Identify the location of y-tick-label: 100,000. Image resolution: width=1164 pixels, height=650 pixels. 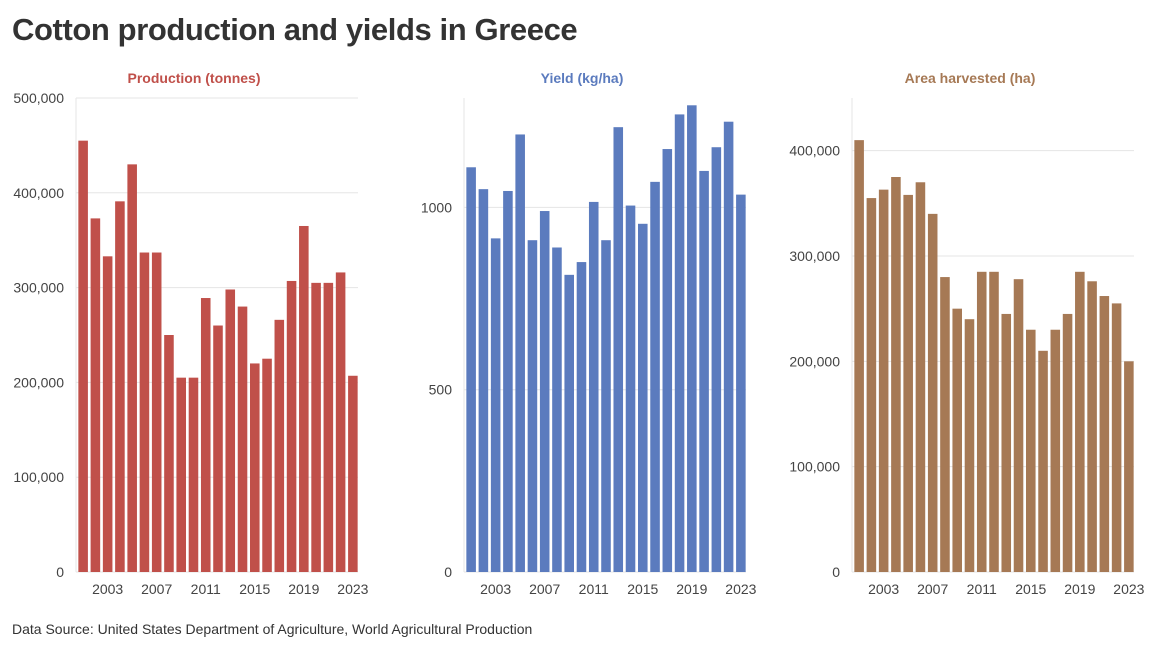
(38, 477).